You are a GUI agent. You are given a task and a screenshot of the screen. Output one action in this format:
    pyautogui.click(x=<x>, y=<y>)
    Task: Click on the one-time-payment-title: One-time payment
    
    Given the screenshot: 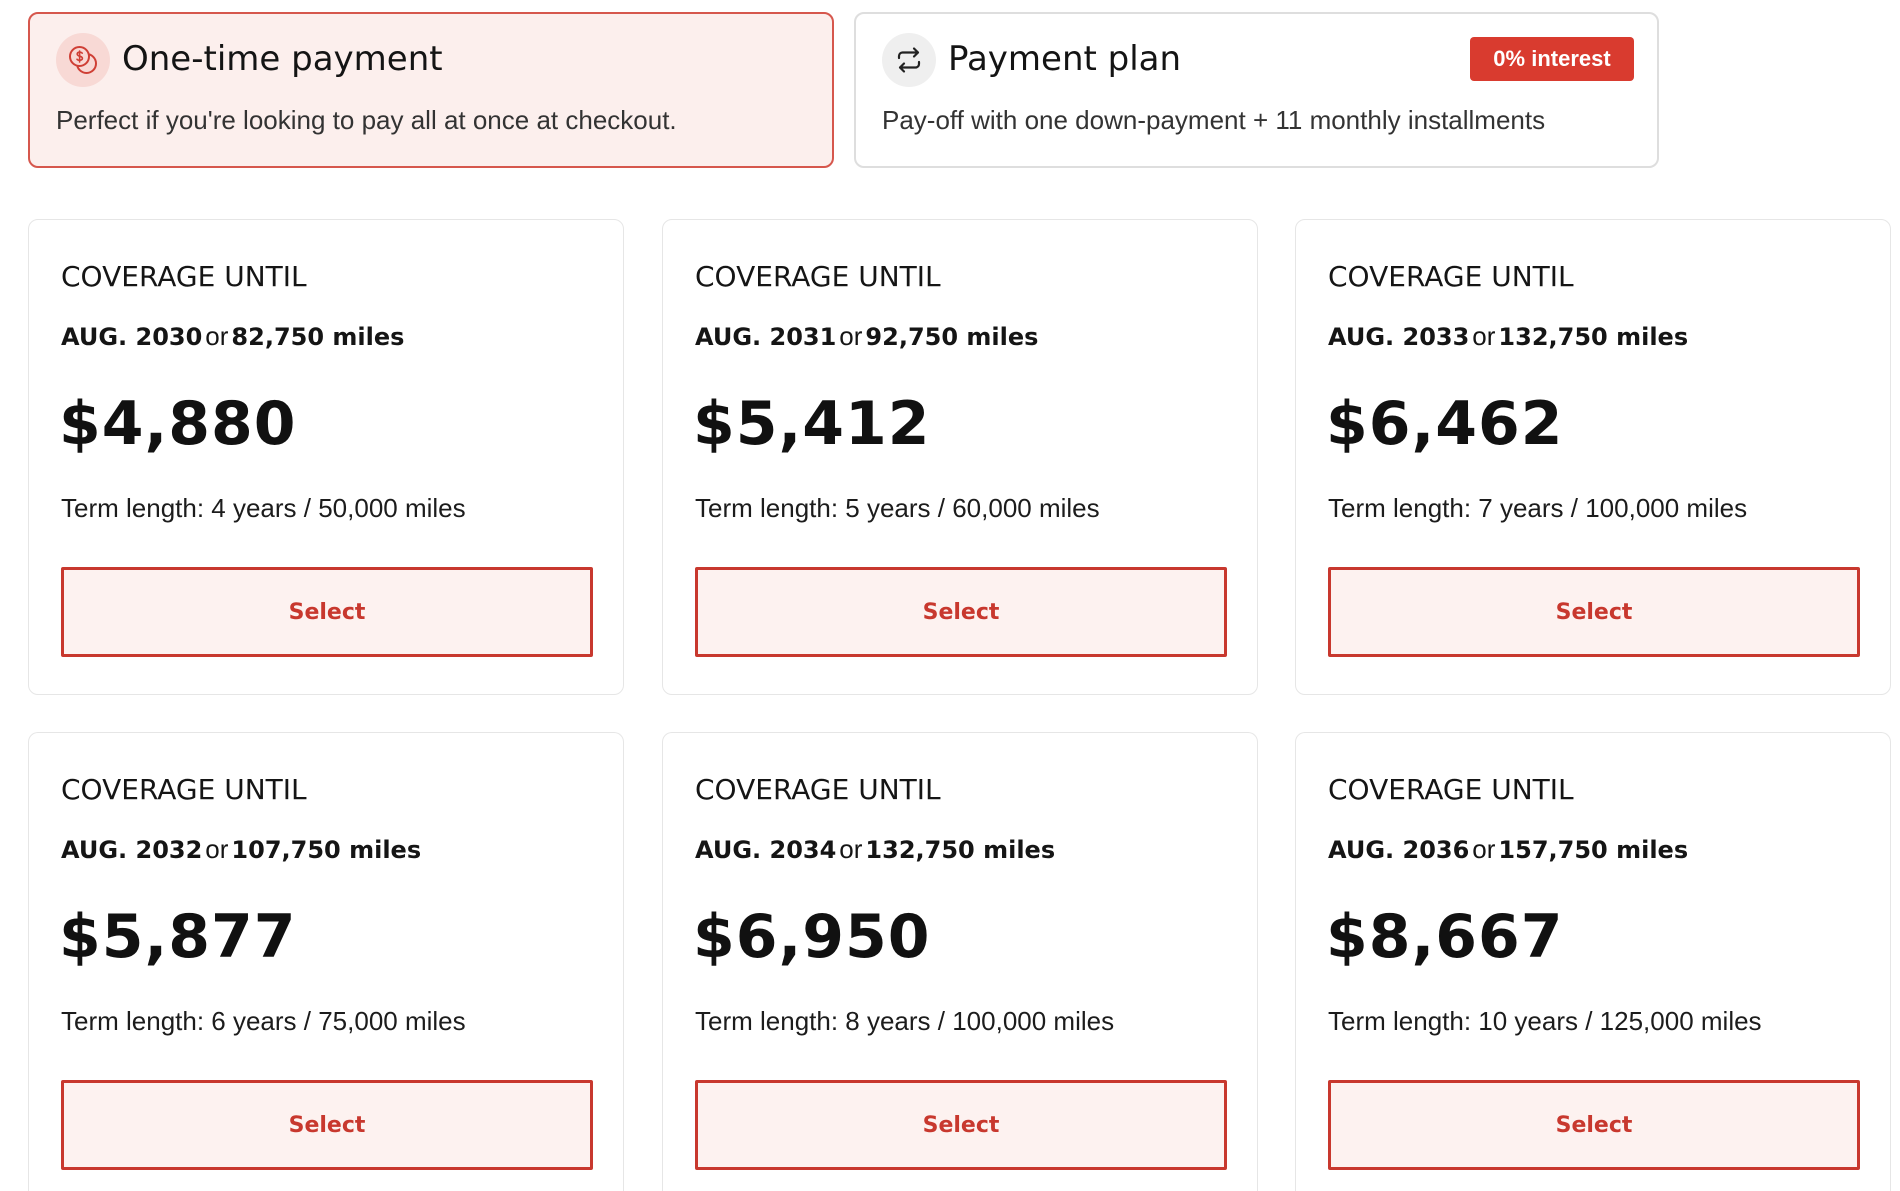 What is the action you would take?
    pyautogui.click(x=282, y=59)
    